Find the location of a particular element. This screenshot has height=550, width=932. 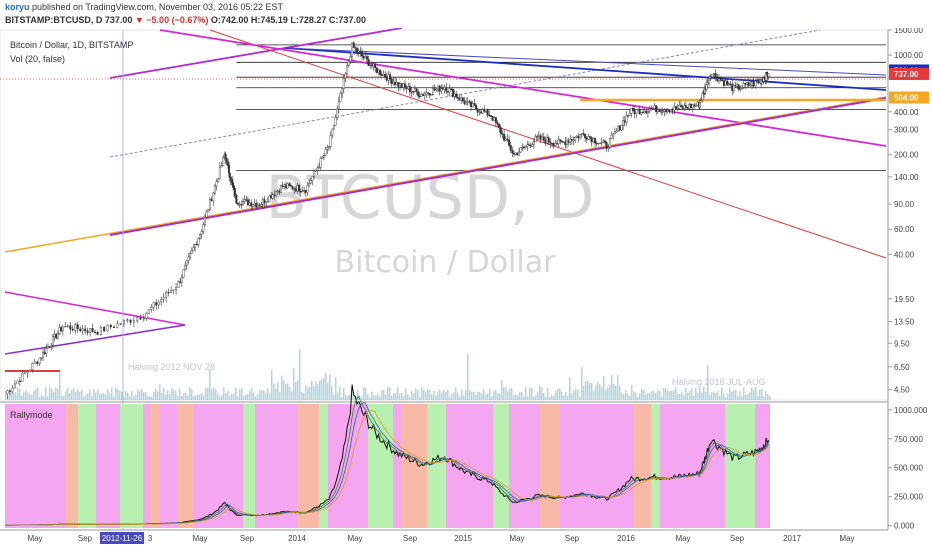

blue-resistance-line is located at coordinates (585, 69).